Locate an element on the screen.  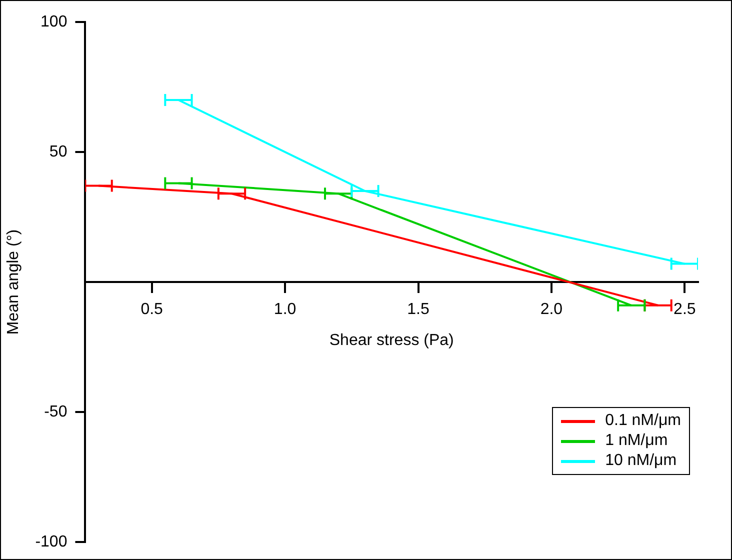
legend-label: 1 nM/μm is located at coordinates (636, 441).